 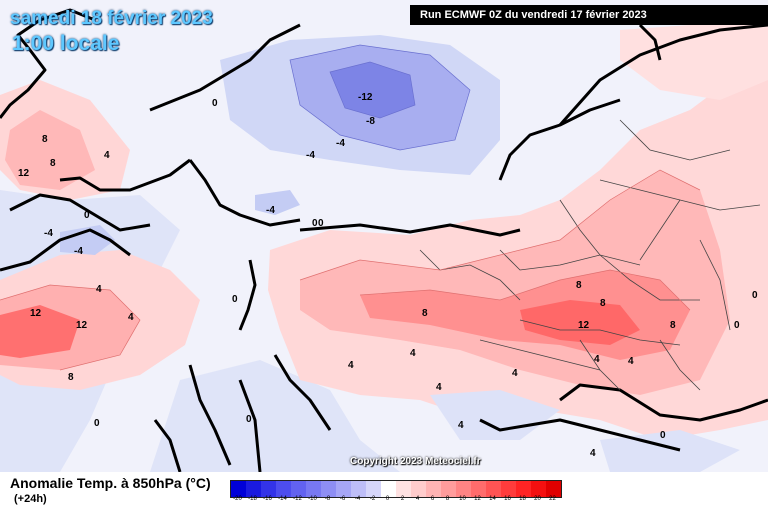 I want to click on color-scale-tick: 18, so click(x=522, y=499).